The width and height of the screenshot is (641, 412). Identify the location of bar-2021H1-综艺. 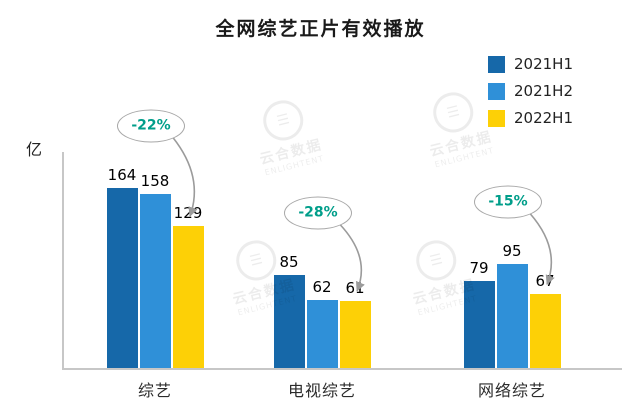
(122, 277).